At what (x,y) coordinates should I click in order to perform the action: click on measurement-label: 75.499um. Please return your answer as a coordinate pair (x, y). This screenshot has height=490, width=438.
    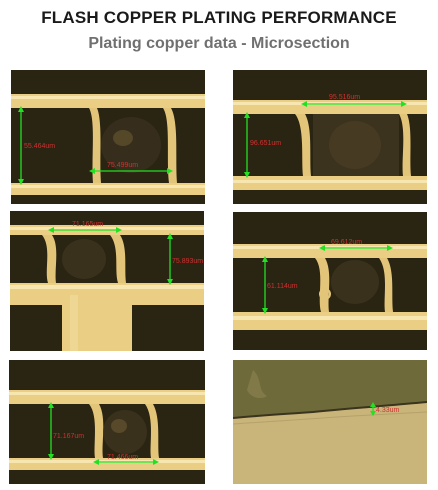
    Looking at the image, I should click on (122, 165).